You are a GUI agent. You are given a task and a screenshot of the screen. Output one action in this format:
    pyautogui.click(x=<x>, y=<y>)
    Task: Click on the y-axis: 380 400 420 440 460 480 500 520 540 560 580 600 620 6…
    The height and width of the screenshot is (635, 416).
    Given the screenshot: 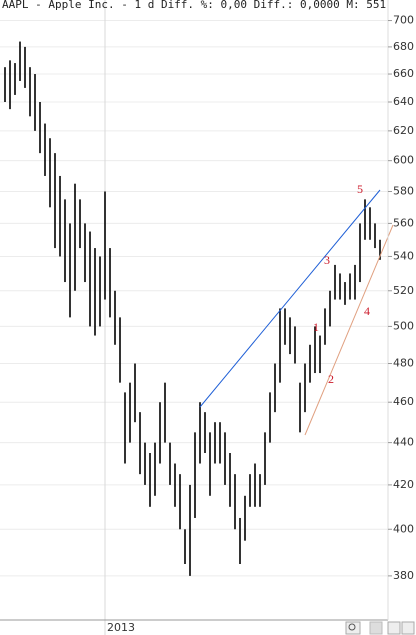 What is the action you would take?
    pyautogui.click(x=401, y=298)
    